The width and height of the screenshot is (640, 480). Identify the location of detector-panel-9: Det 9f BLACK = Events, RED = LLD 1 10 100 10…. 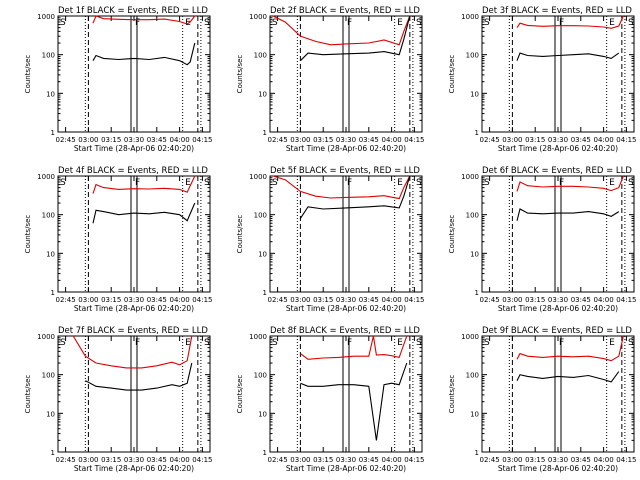
(542, 399).